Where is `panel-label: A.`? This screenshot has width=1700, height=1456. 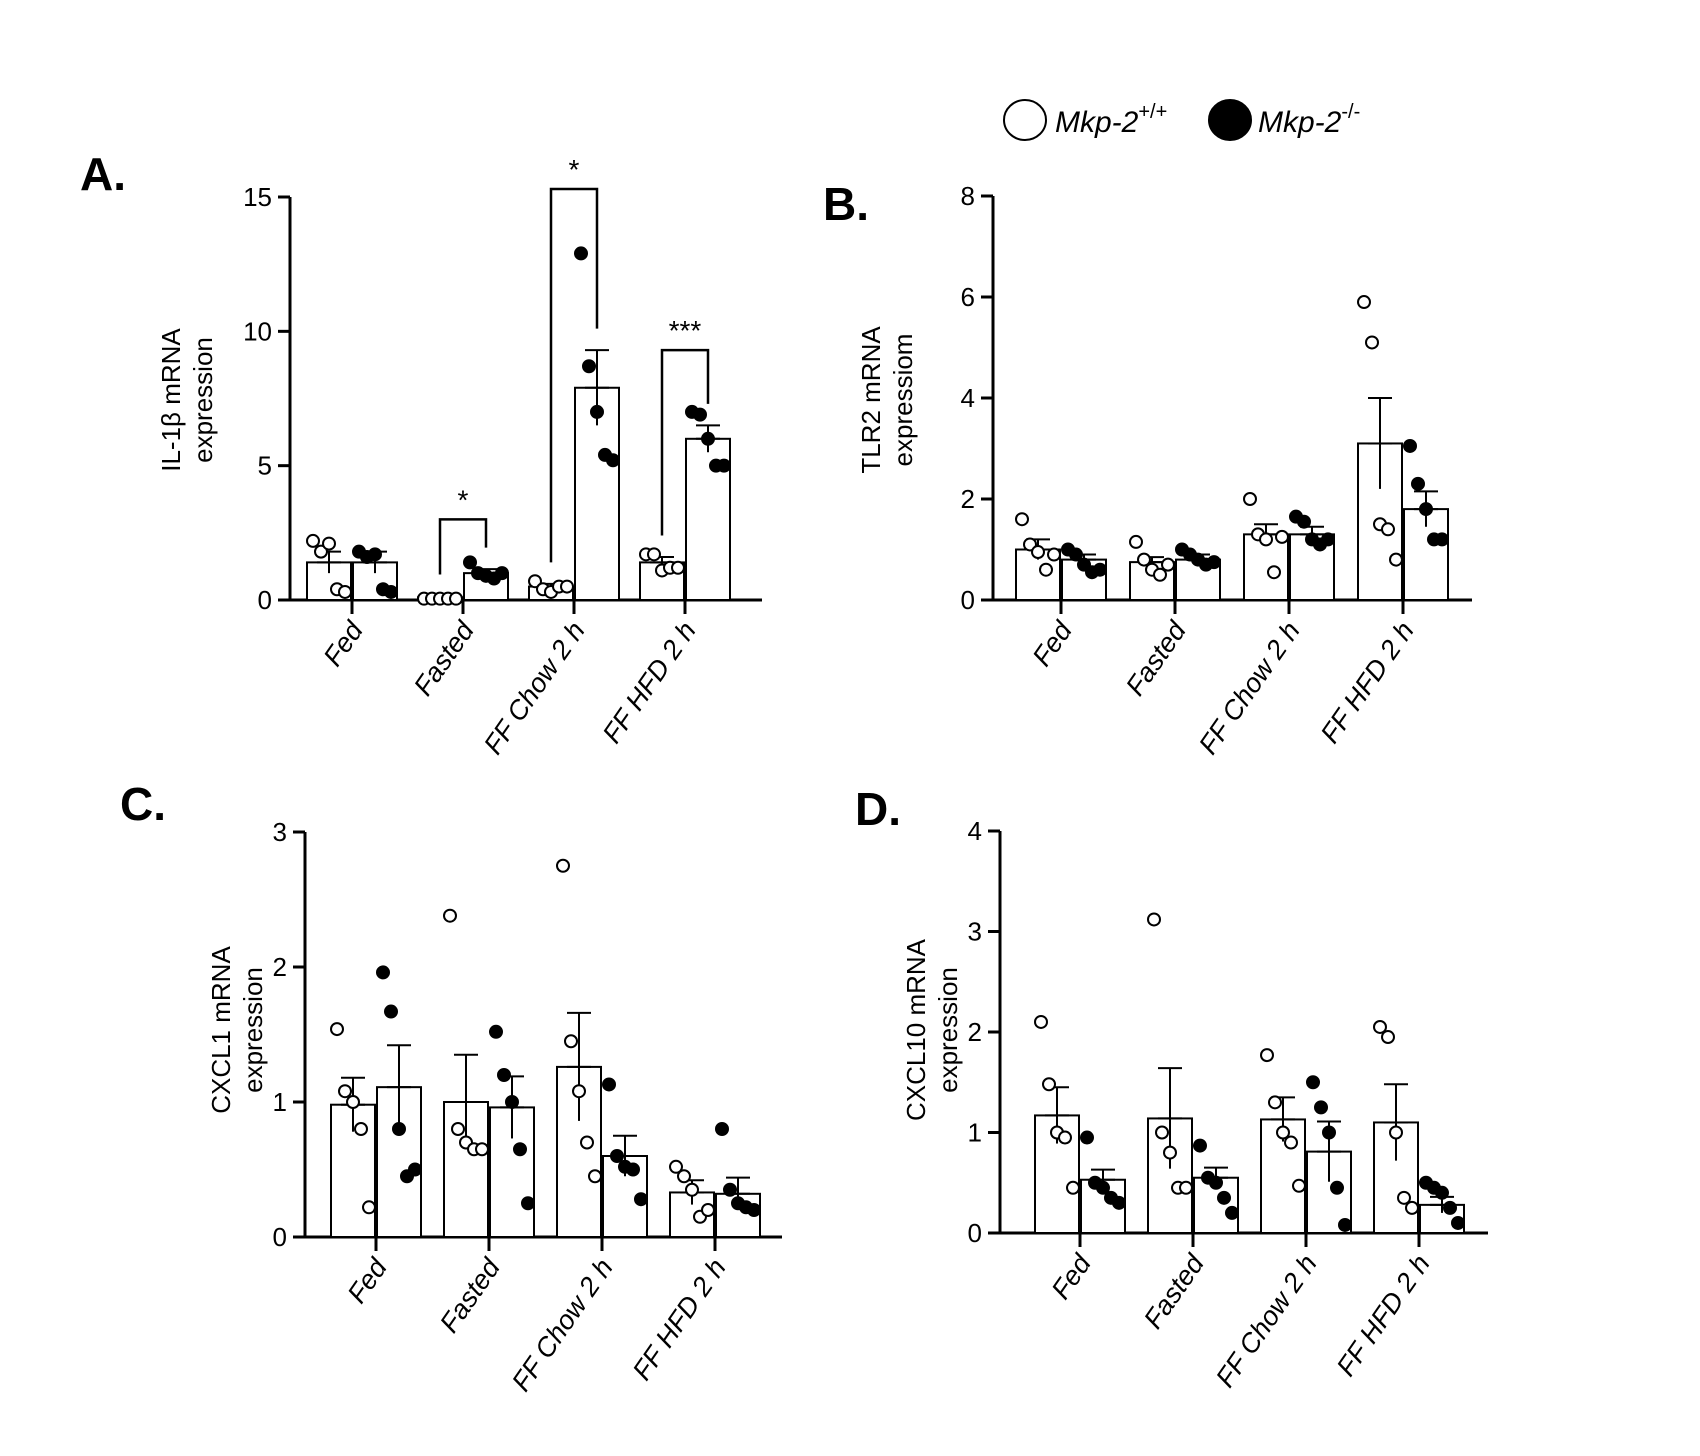 panel-label: A. is located at coordinates (103, 174).